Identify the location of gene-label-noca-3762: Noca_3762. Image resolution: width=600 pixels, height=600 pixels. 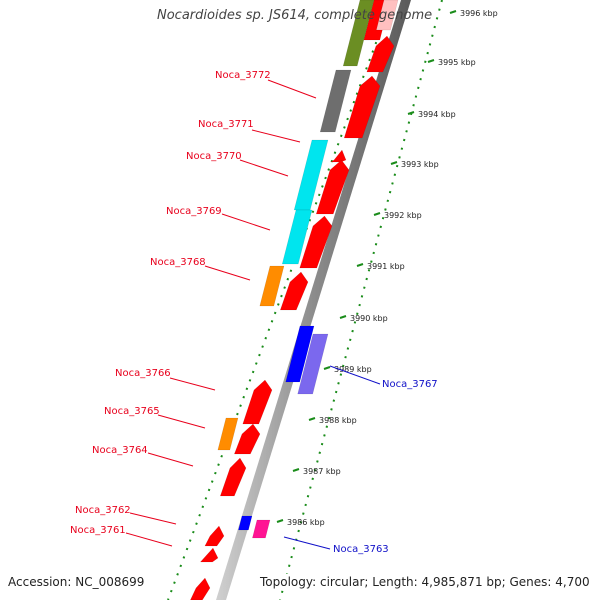
(103, 510).